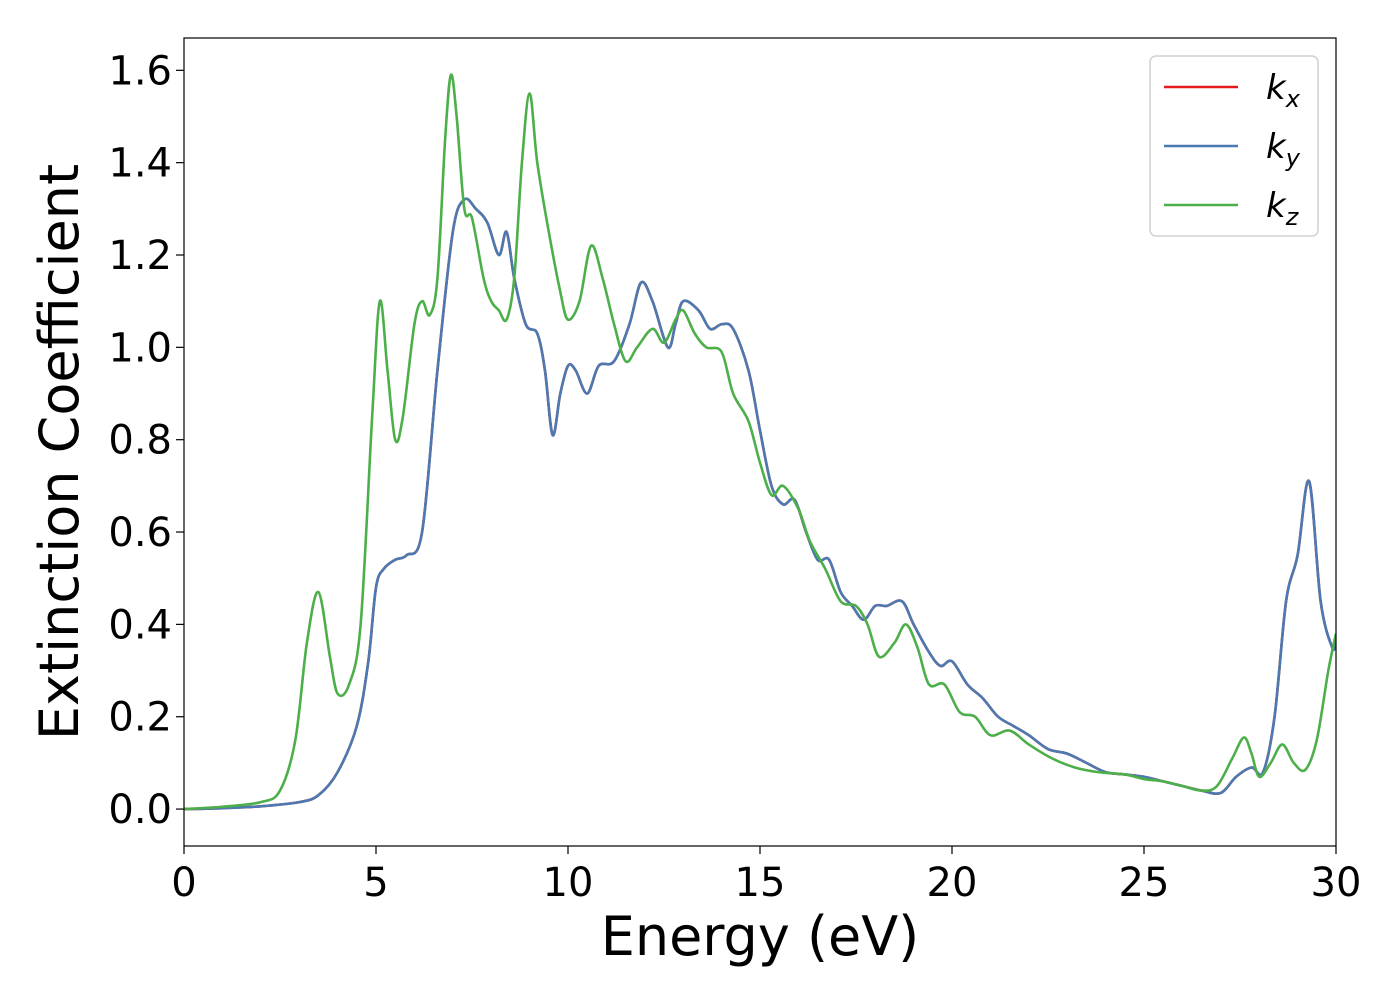 The width and height of the screenshot is (1400, 1000). I want to click on y-tick-label: 0.8, so click(140, 441).